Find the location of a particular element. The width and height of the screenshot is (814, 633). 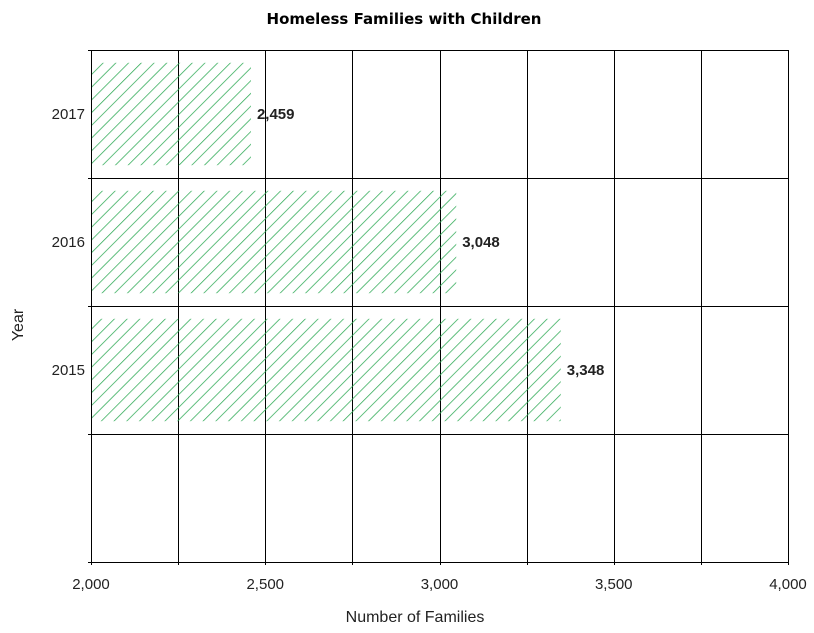

y-tick-label: 2017 is located at coordinates (68, 114).